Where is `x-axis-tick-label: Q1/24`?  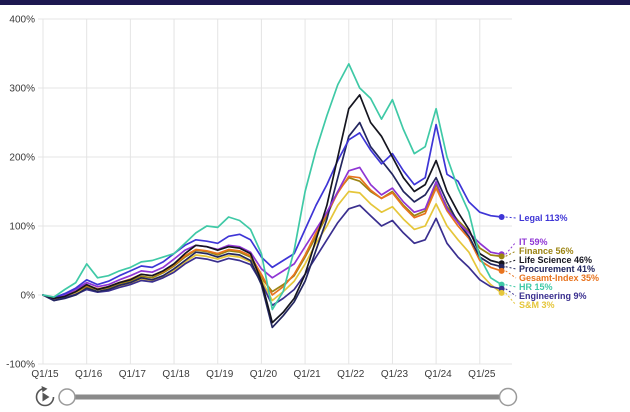
x-axis-tick-label: Q1/24 is located at coordinates (438, 374).